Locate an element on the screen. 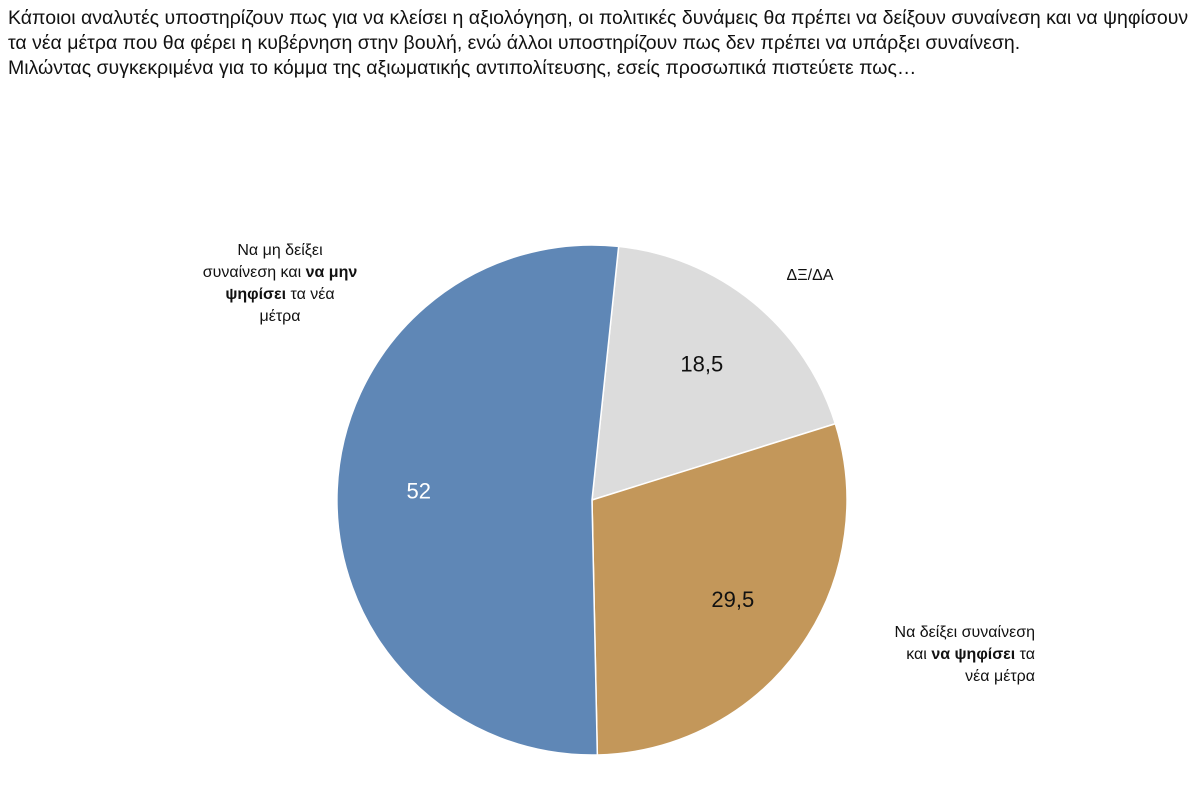 Image resolution: width=1201 pixels, height=808 pixels. slice-for is located at coordinates (719, 589).